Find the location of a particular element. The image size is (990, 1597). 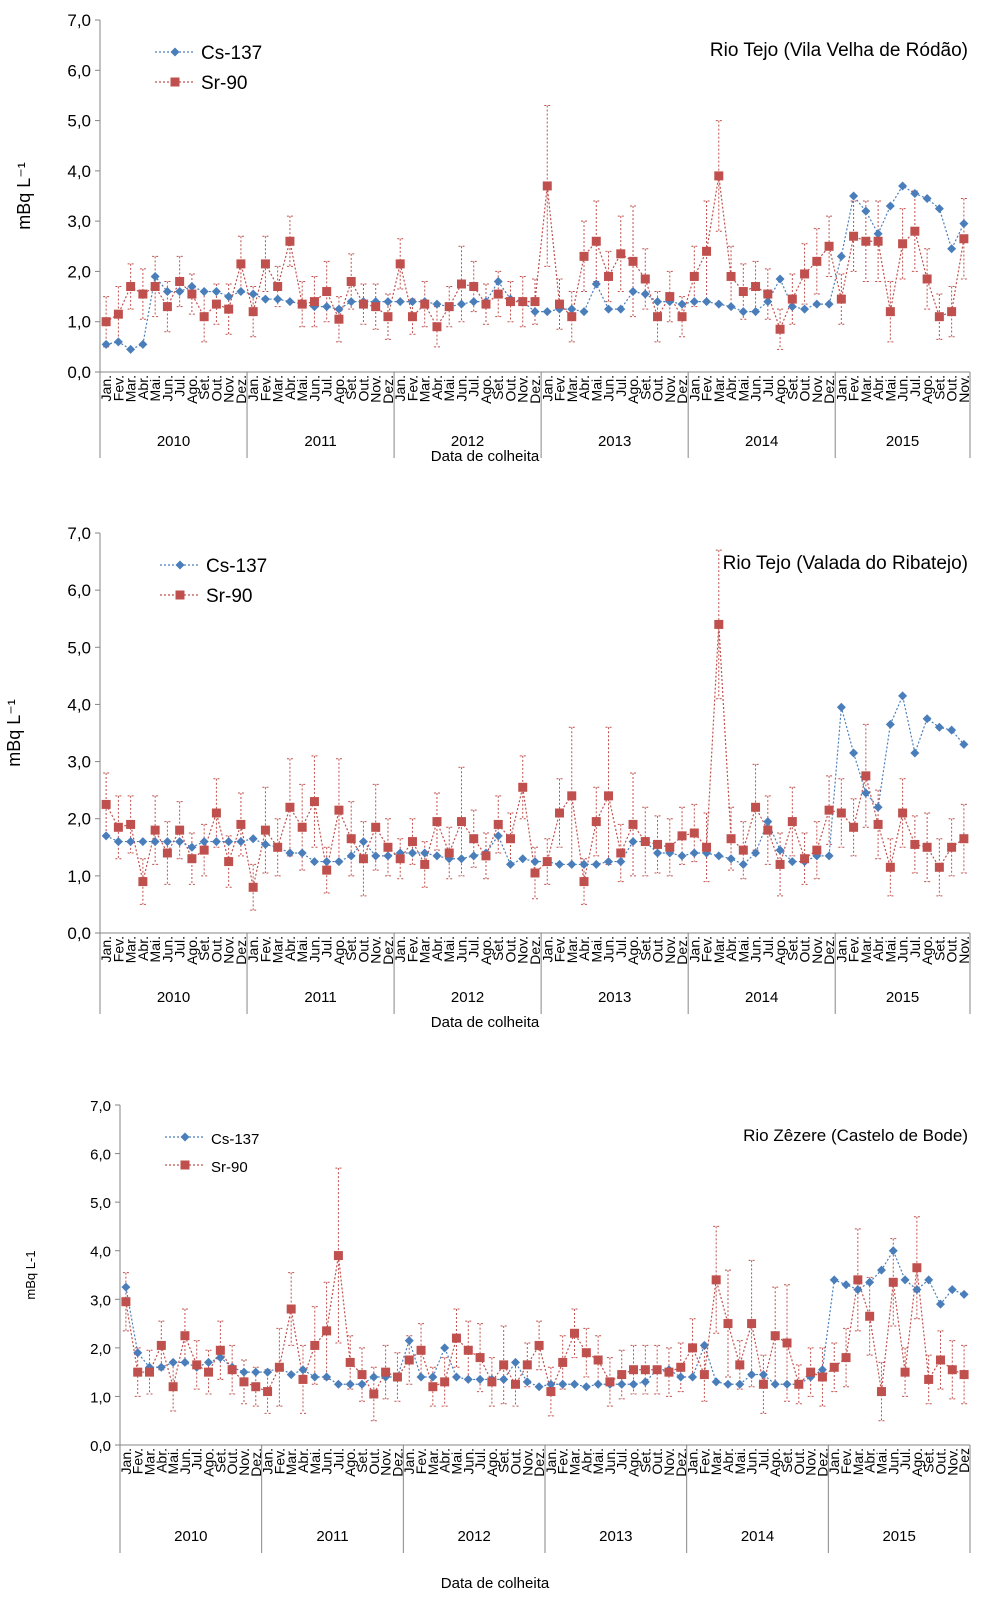

x-axis-title: Data de colheita is located at coordinates (495, 1583).